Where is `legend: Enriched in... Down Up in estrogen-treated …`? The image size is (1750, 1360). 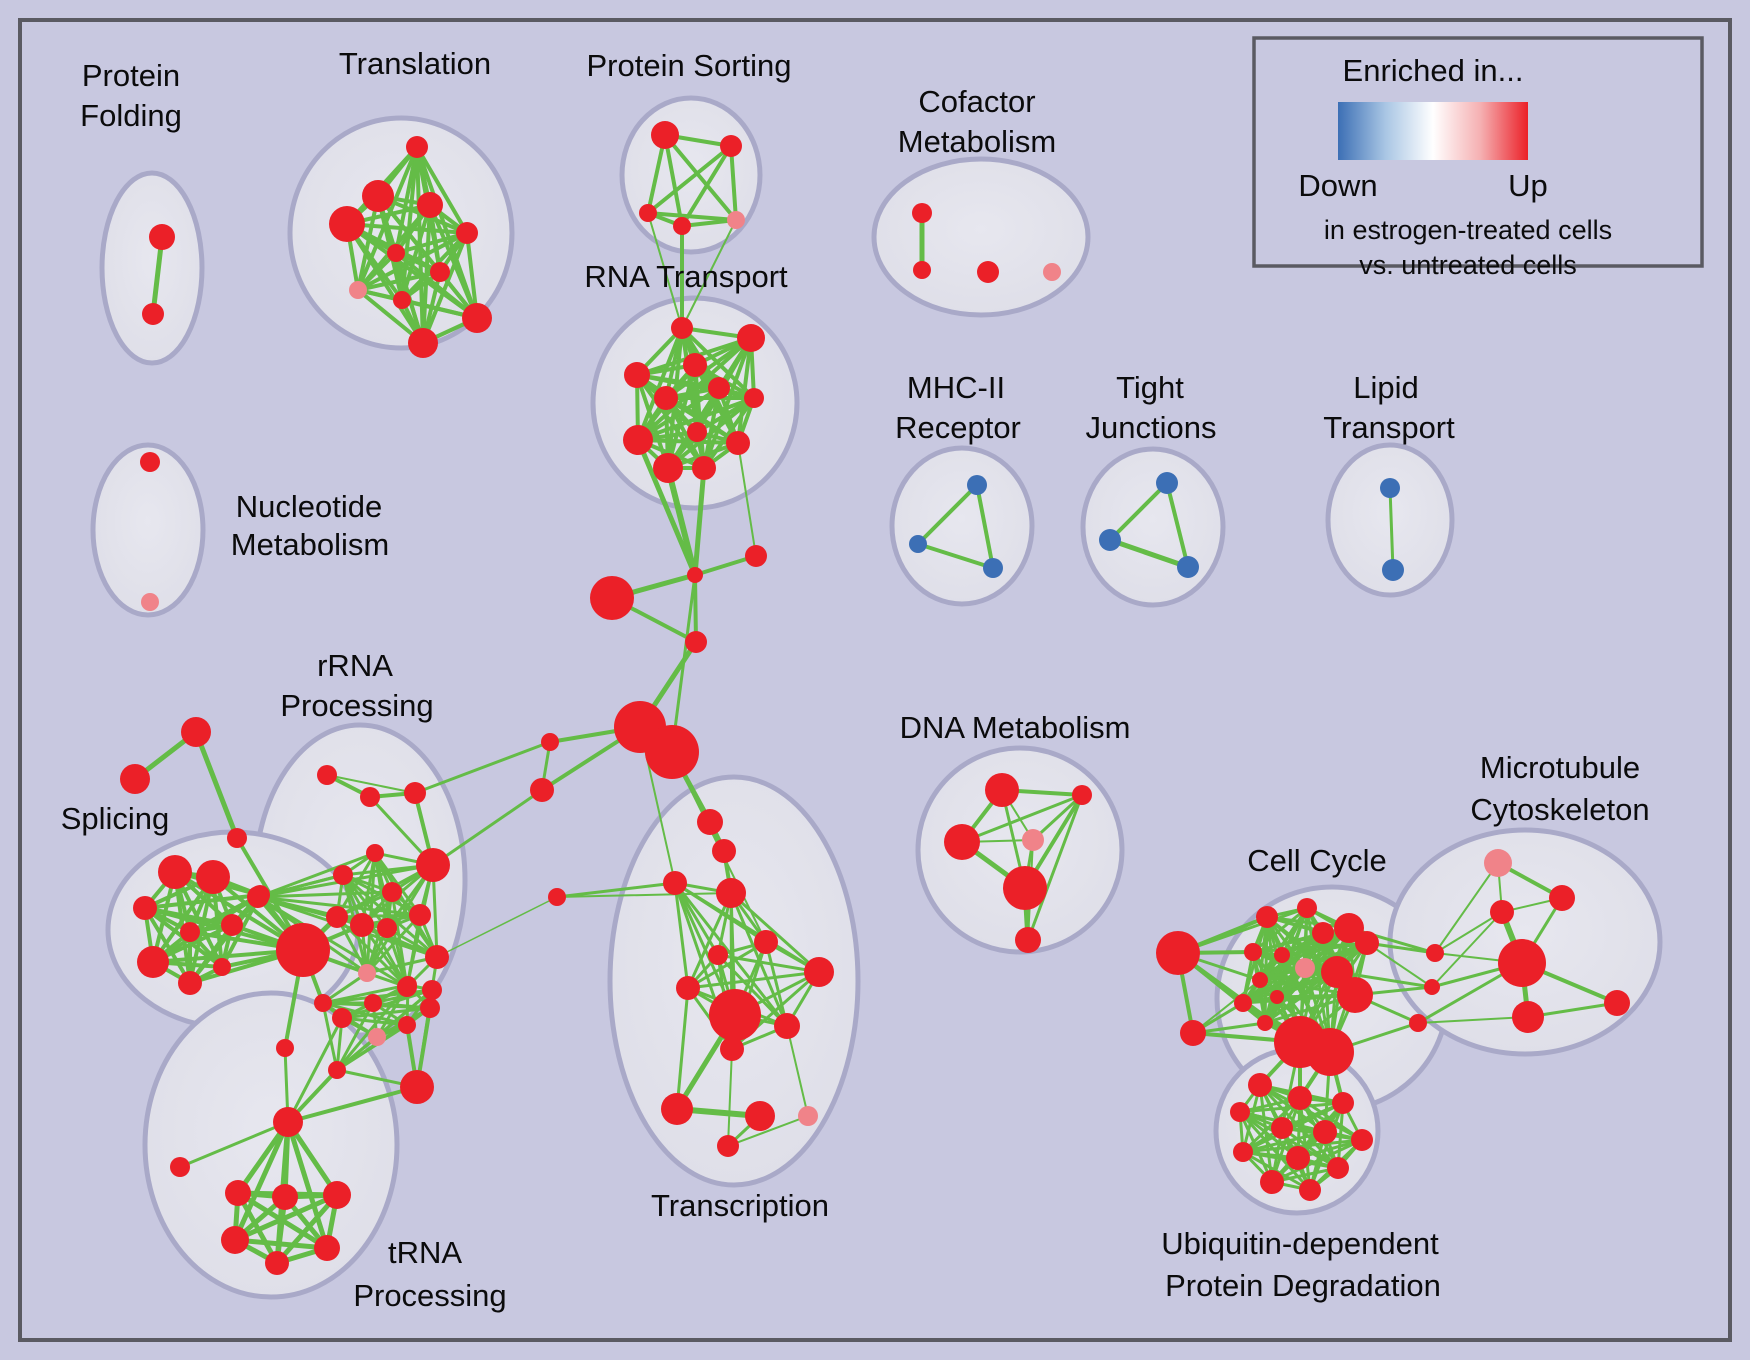 legend: Enriched in... Down Up in estrogen-treated … is located at coordinates (1478, 158).